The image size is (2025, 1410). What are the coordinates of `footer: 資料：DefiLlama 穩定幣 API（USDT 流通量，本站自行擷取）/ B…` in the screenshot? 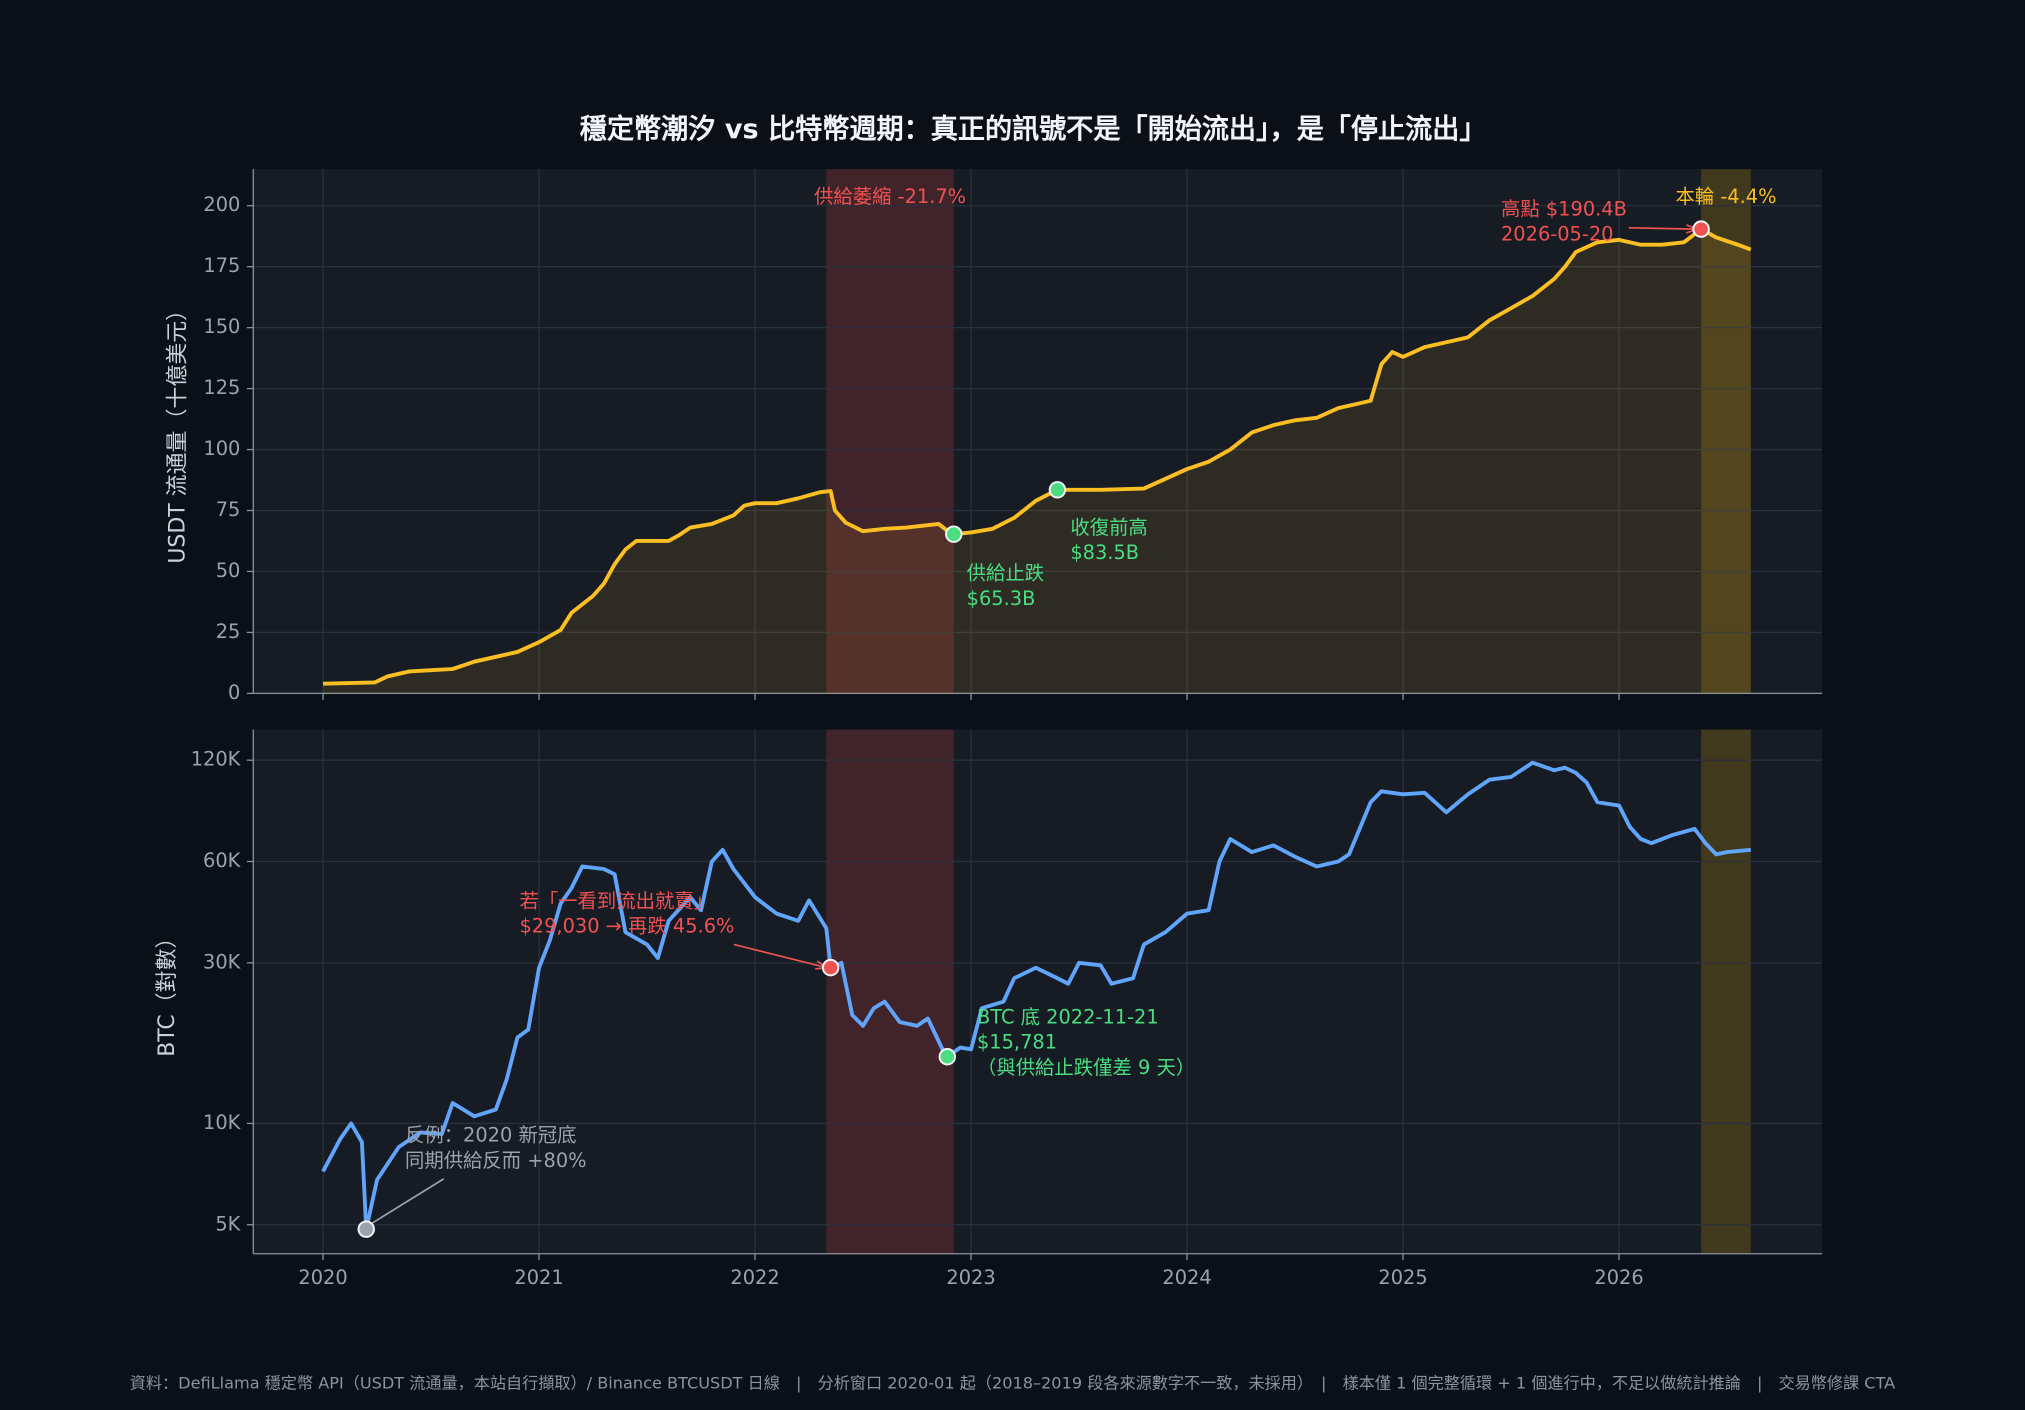 It's located at (1012, 1383).